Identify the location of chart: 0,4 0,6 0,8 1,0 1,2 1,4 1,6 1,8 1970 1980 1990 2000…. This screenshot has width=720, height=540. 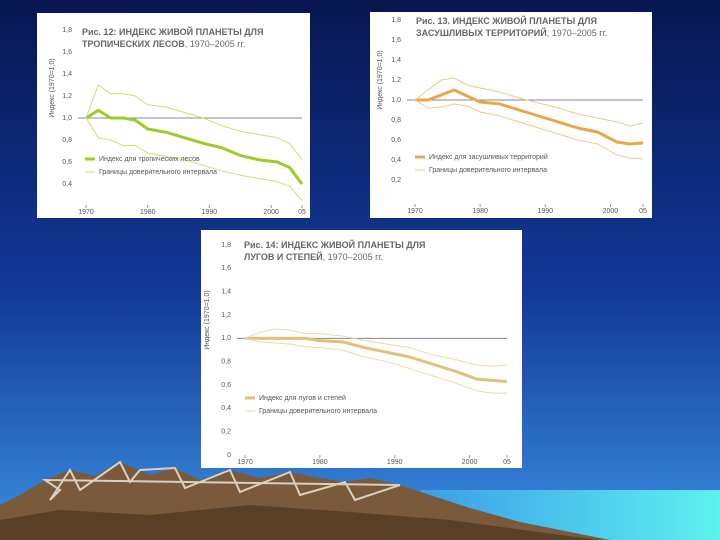
(173, 115).